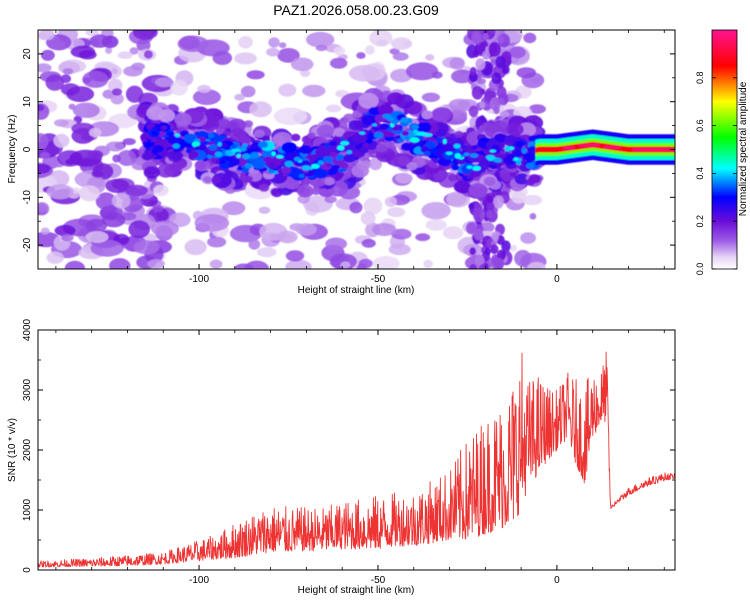  I want to click on colorbar-tick-label: 0.8, so click(700, 78).